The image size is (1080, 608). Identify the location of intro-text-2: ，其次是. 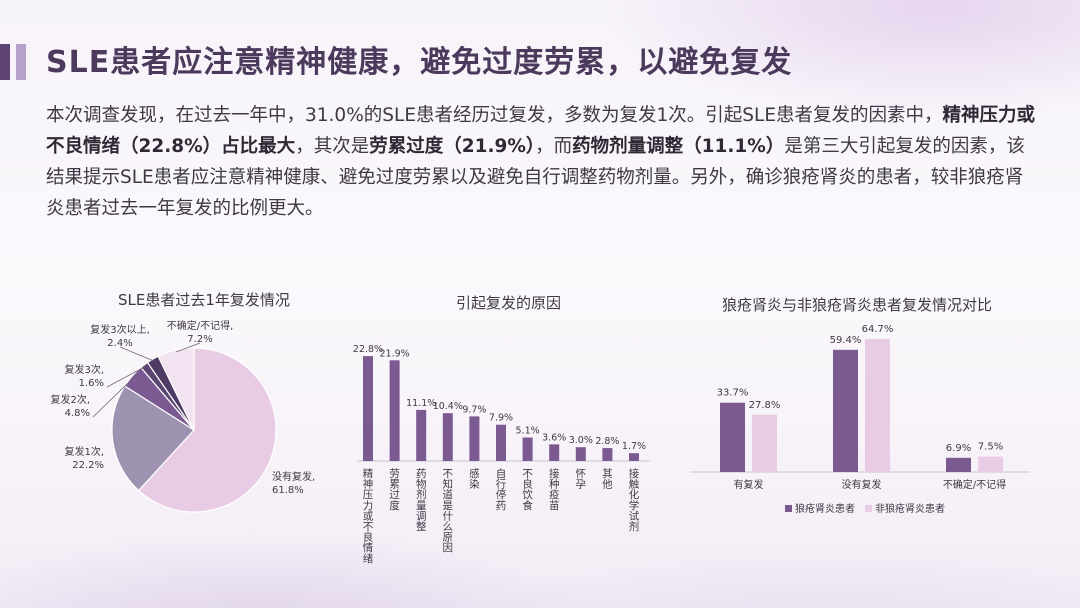
(332, 146).